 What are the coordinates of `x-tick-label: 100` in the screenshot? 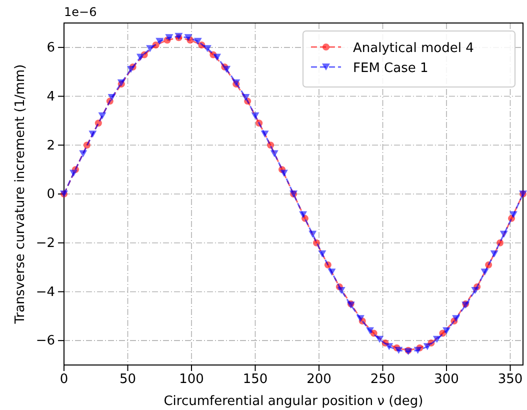 It's located at (191, 380).